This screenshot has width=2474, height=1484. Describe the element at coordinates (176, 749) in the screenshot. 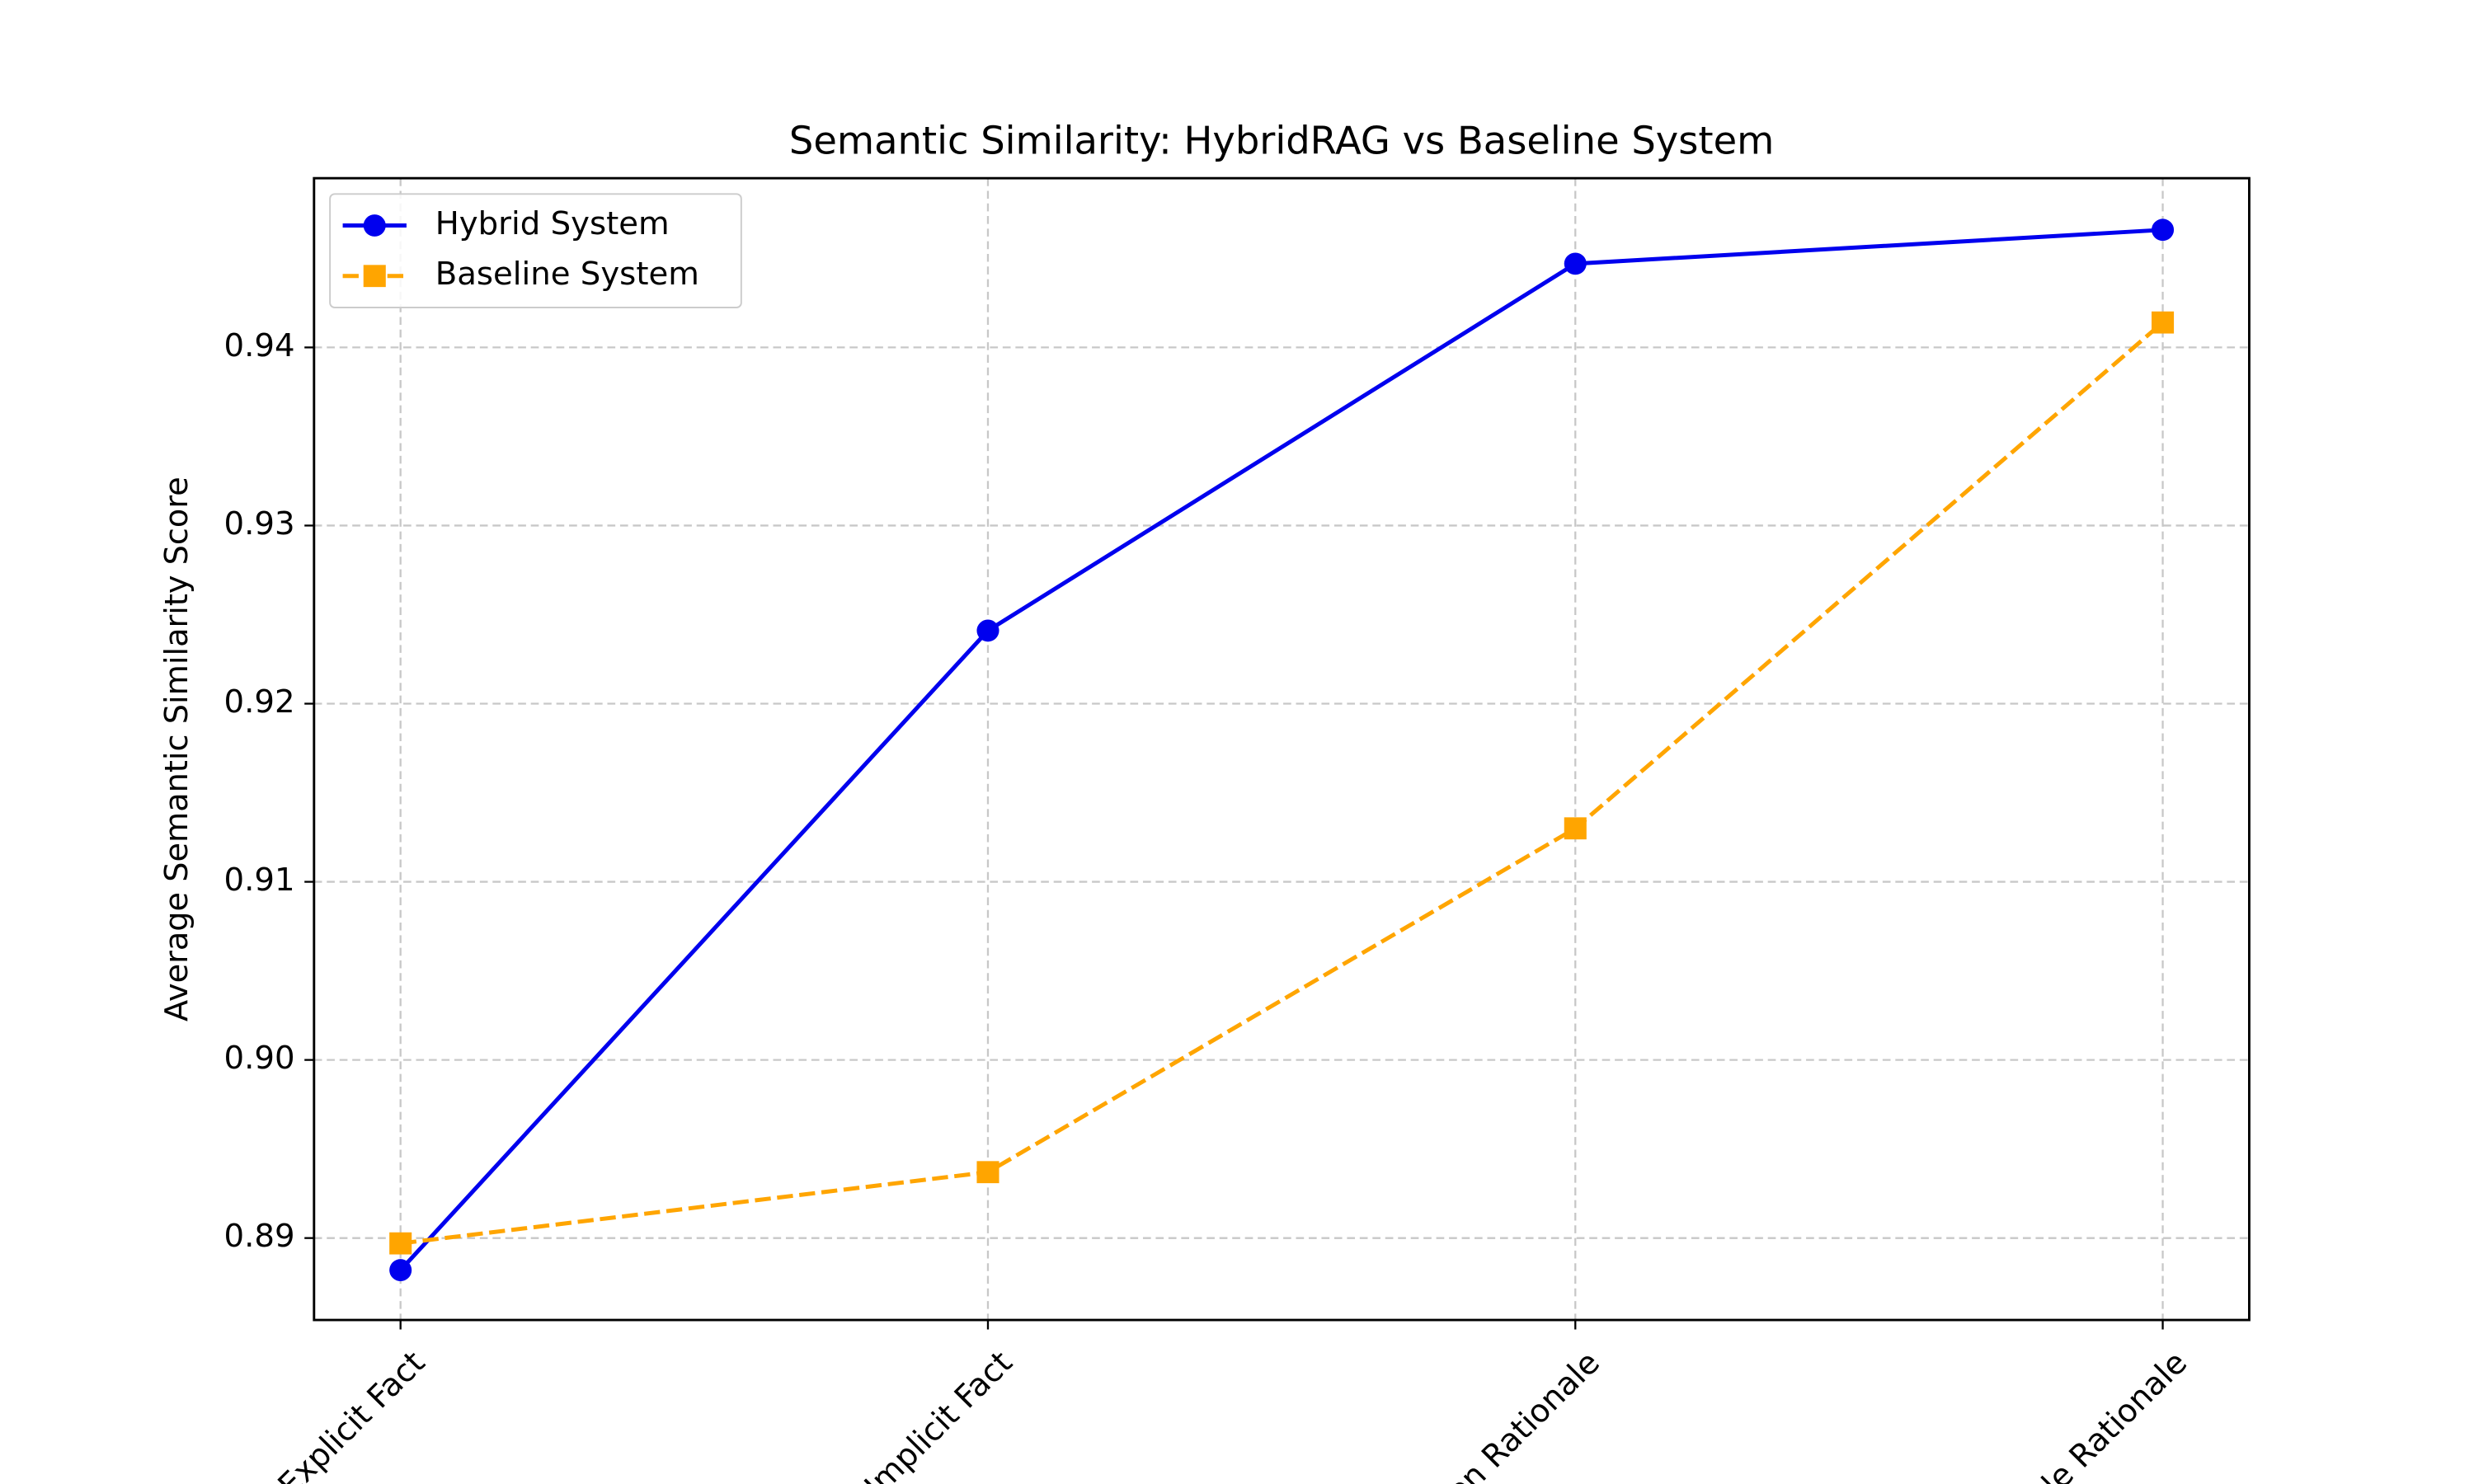

I see `y-axis-label: Average Semantic Similarity Score` at that location.